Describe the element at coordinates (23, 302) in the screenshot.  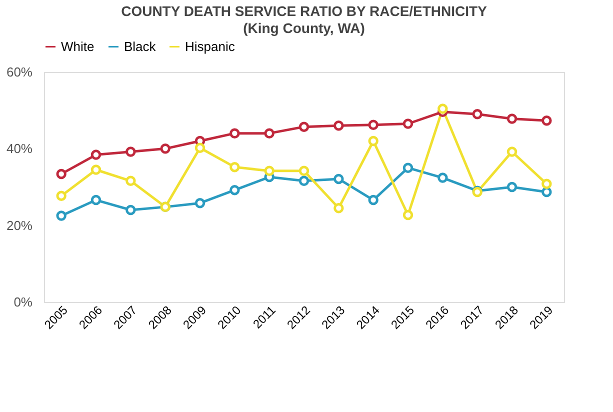
I see `y-tick-label: 0%` at that location.